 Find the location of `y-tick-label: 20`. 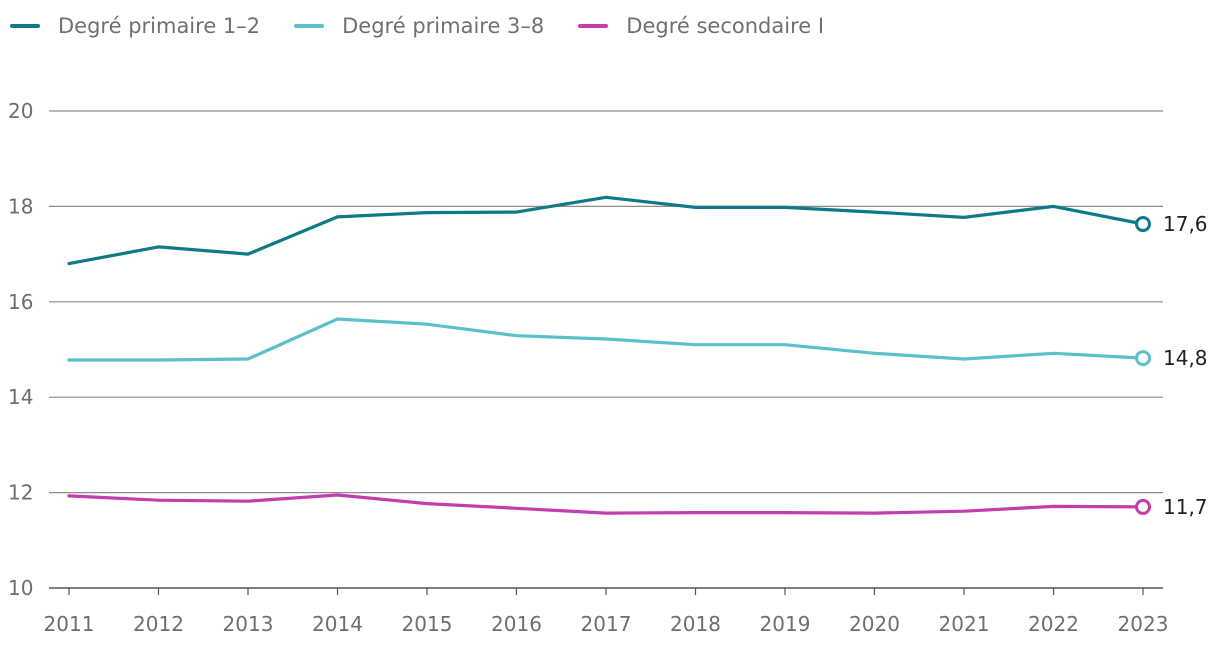

y-tick-label: 20 is located at coordinates (20, 111).